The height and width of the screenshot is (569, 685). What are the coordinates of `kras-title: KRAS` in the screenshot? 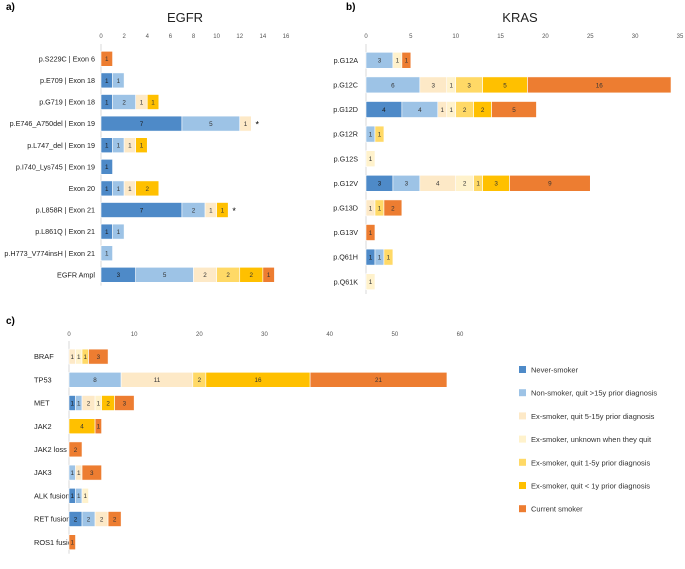 It's located at (520, 17).